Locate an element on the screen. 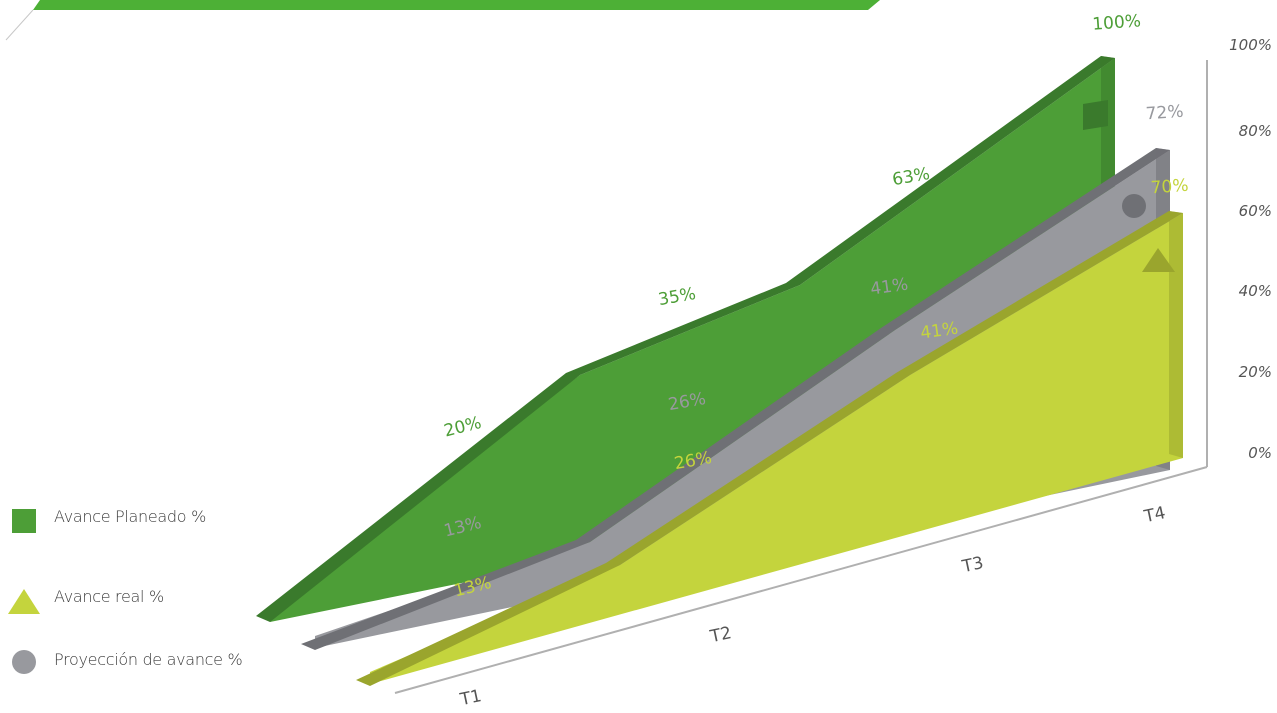 Image resolution: width=1277 pixels, height=713 pixels. x-category-label: T2 is located at coordinates (721, 635).